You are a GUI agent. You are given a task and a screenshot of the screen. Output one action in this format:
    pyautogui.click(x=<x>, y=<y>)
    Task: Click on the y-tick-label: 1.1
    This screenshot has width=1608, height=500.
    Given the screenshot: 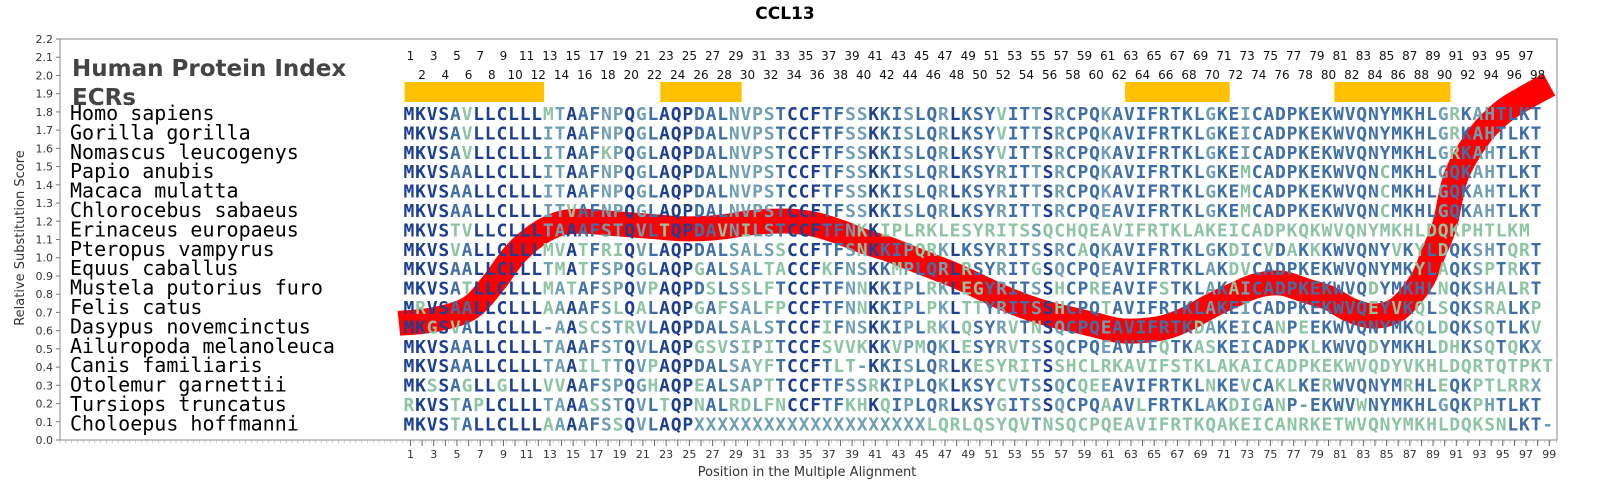 What is the action you would take?
    pyautogui.click(x=45, y=240)
    